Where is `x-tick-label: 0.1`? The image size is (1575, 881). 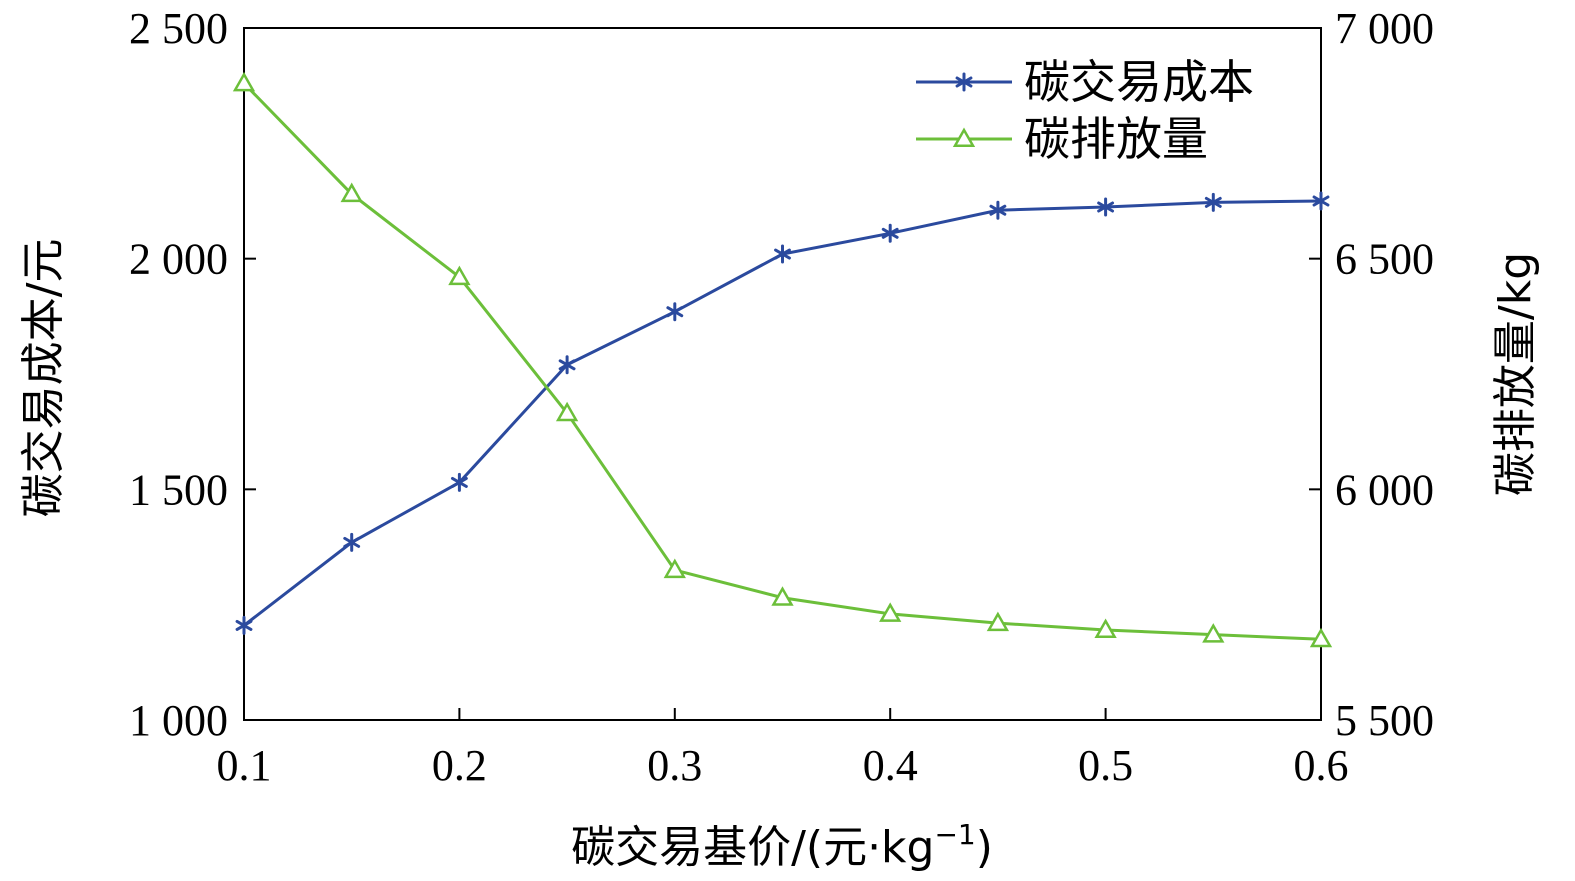 x-tick-label: 0.1 is located at coordinates (244, 765).